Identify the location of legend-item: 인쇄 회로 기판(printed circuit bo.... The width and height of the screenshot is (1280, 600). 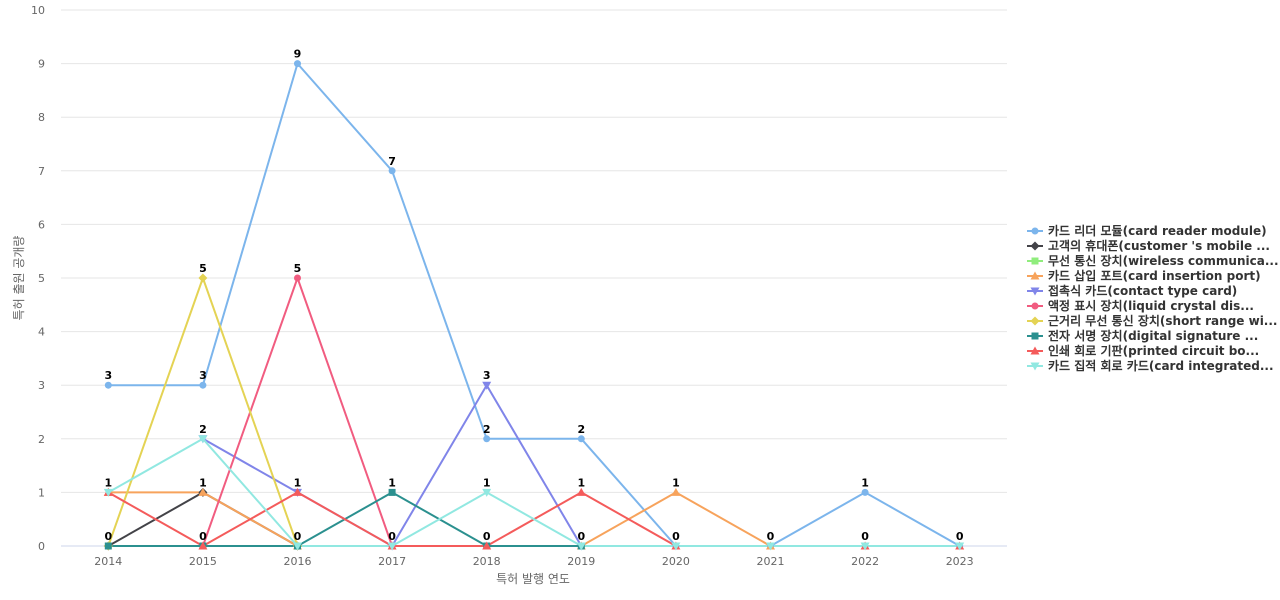
(1143, 350).